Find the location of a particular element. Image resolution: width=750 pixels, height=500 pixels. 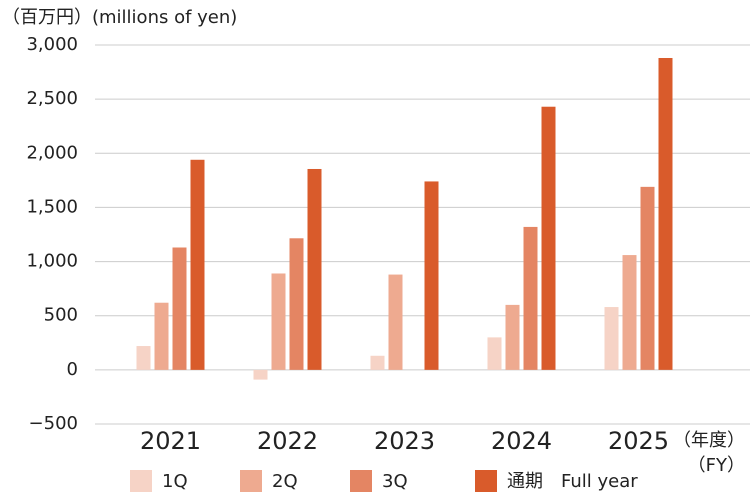

y-tick-label: 2,500 is located at coordinates (52, 98).